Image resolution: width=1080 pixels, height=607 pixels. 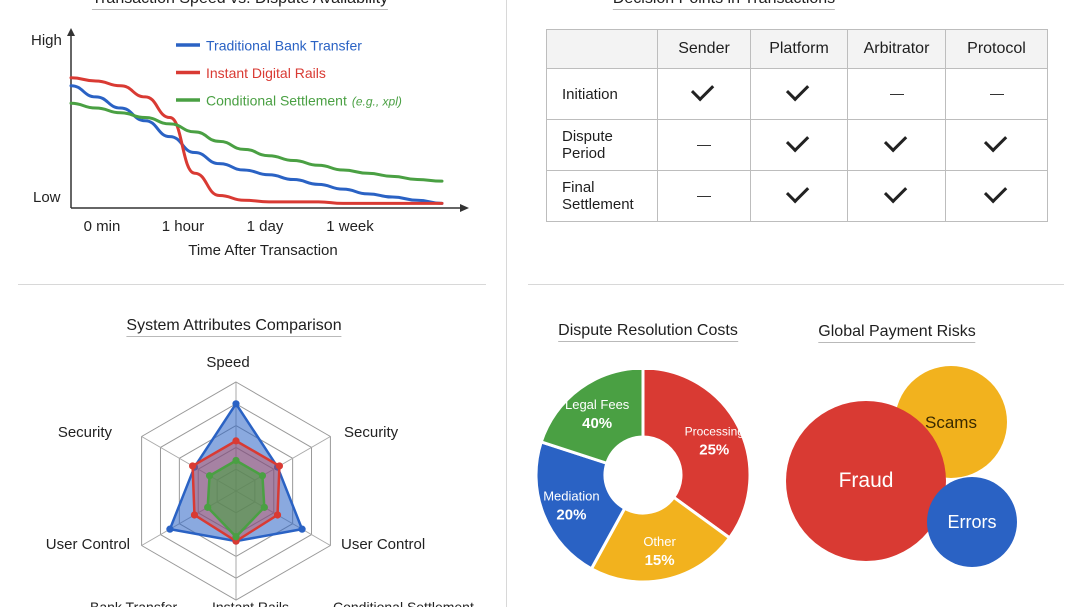 What do you see at coordinates (602, 94) in the screenshot?
I see `table-row-label: Initiation` at bounding box center [602, 94].